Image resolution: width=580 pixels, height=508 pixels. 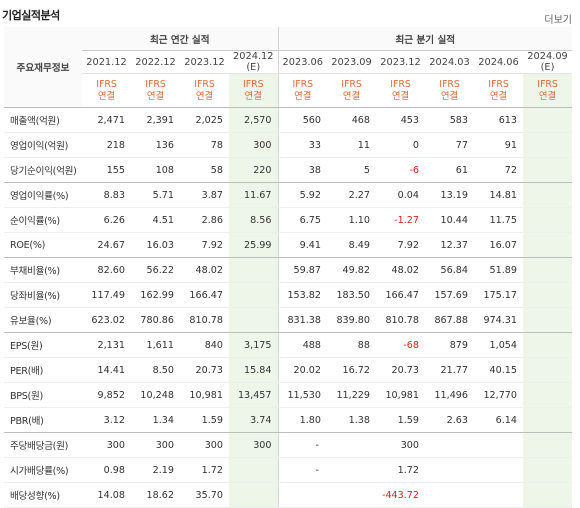 What do you see at coordinates (302, 170) in the screenshot?
I see `table-cell: 38` at bounding box center [302, 170].